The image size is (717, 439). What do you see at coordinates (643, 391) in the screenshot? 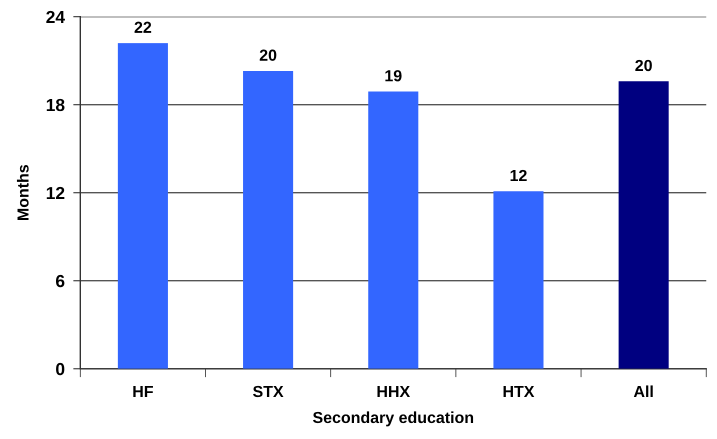
I see `x-tick-label: All` at bounding box center [643, 391].